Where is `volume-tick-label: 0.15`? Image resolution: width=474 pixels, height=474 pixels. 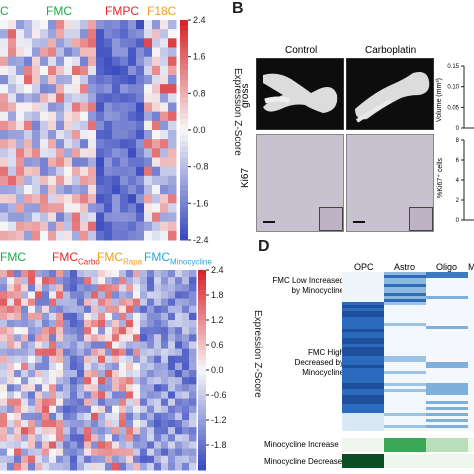 volume-tick-label: 0.15 is located at coordinates (453, 67).